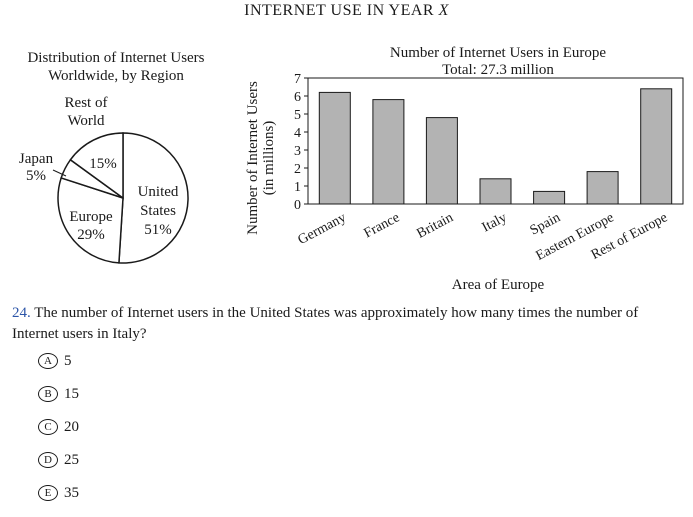 The image size is (693, 517). I want to click on pie-slice-united-states, so click(153, 198).